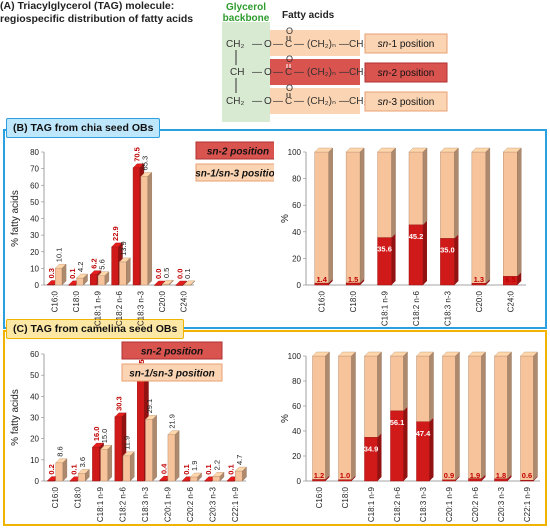  I want to click on legend-sn13, so click(234, 172).